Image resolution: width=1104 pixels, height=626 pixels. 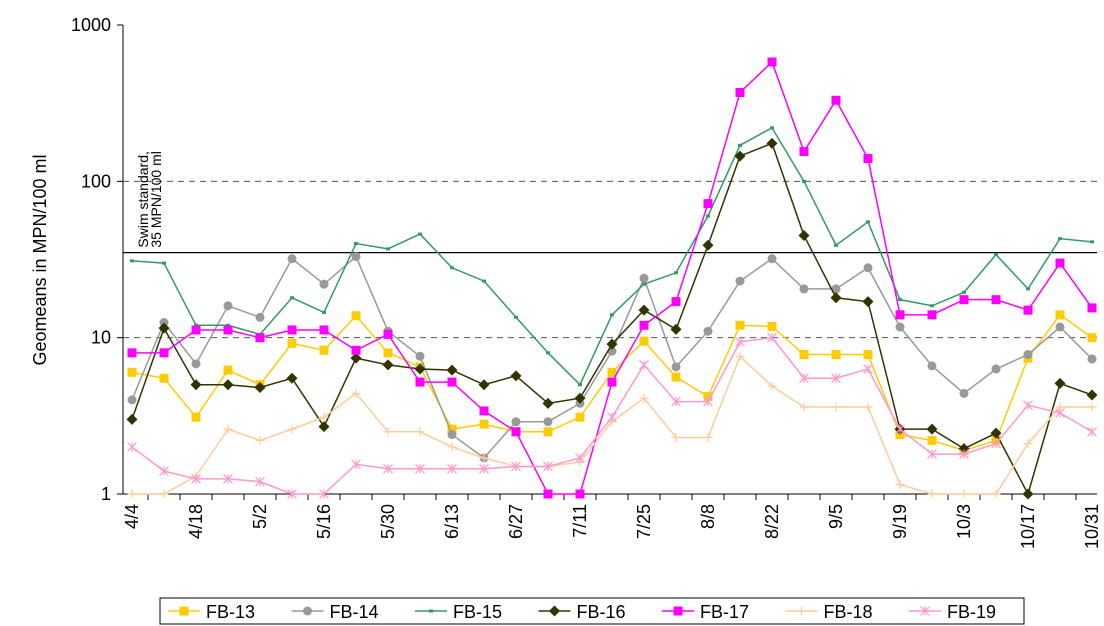 What do you see at coordinates (230, 612) in the screenshot?
I see `legend-label: FB-13` at bounding box center [230, 612].